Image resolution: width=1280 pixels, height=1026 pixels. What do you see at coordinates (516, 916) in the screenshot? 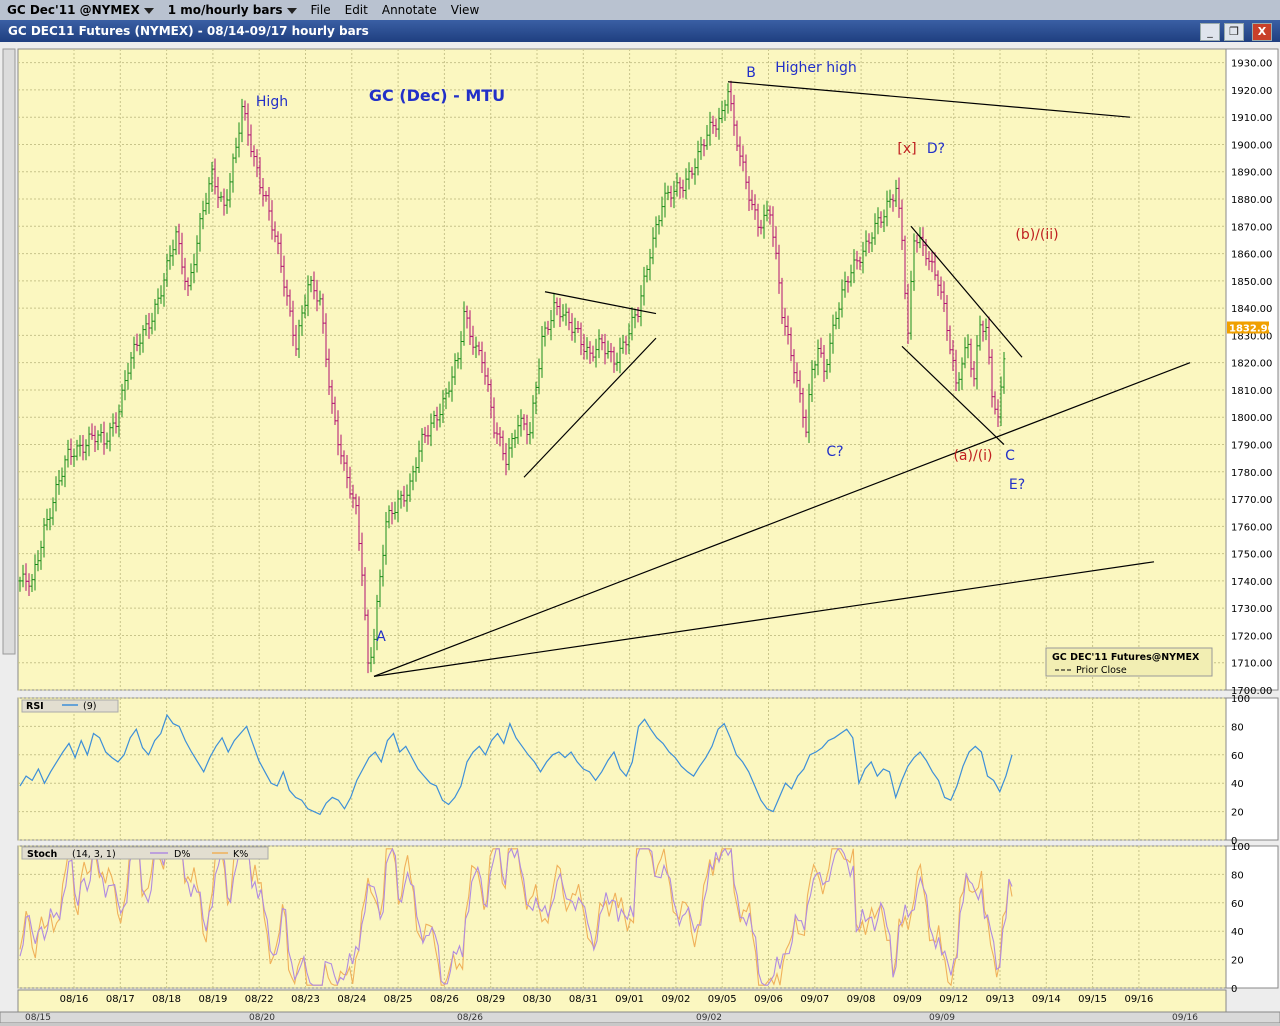
I see `stoch-d-line` at bounding box center [516, 916].